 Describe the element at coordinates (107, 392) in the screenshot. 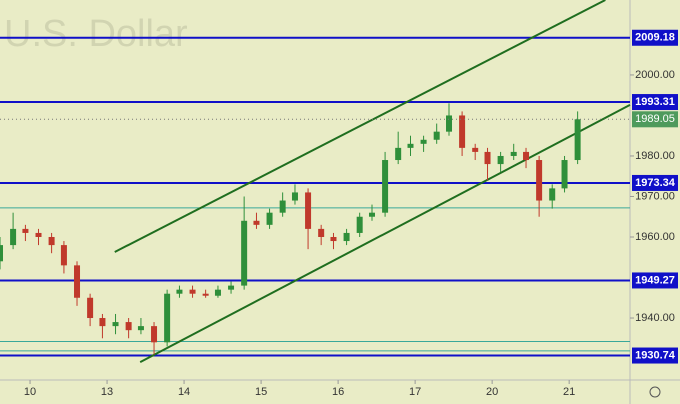

I see `x-tick-label: 13` at that location.